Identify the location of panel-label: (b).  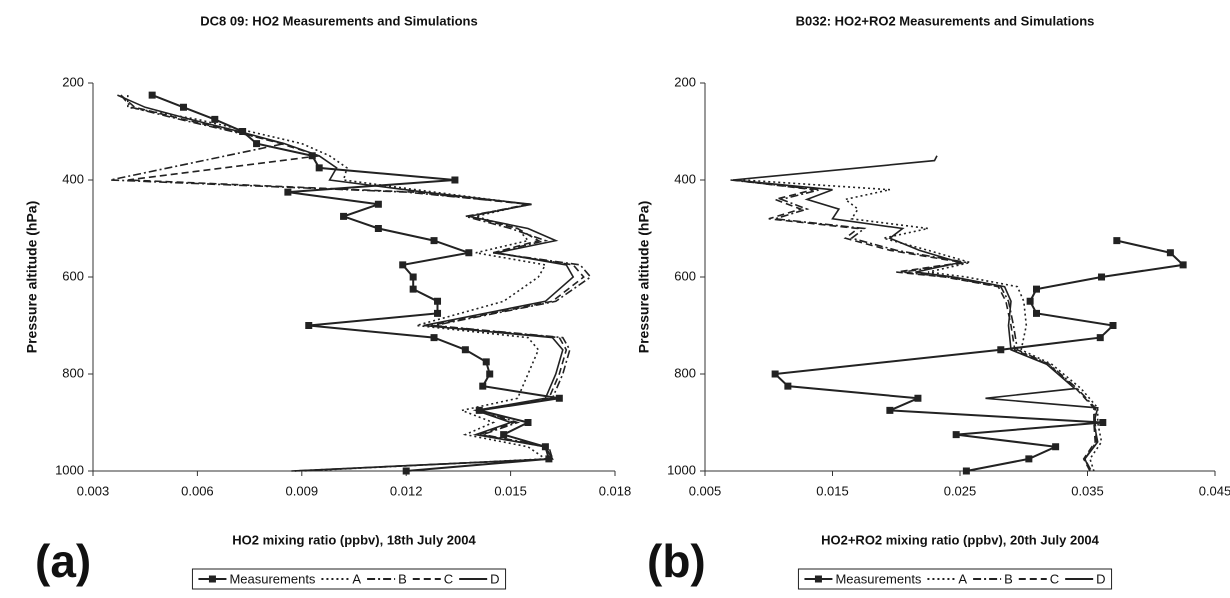
(676, 561).